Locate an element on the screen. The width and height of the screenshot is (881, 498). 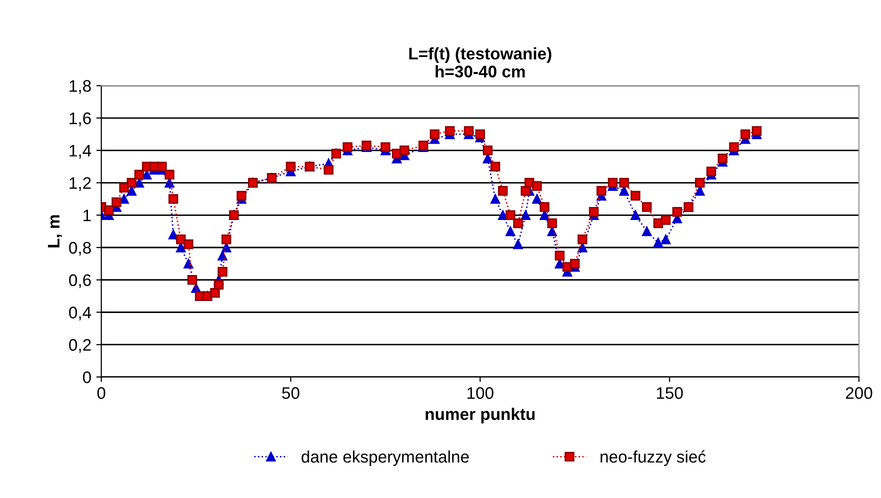
y-tick-label: 1,6 is located at coordinates (80, 119).